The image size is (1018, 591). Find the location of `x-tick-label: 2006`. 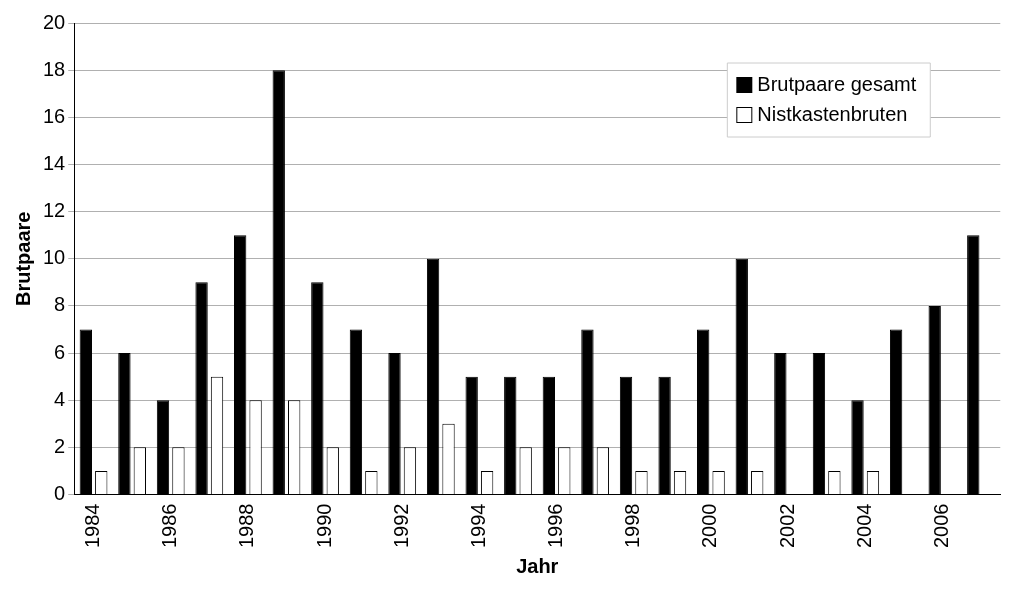

x-tick-label: 2006 is located at coordinates (940, 526).